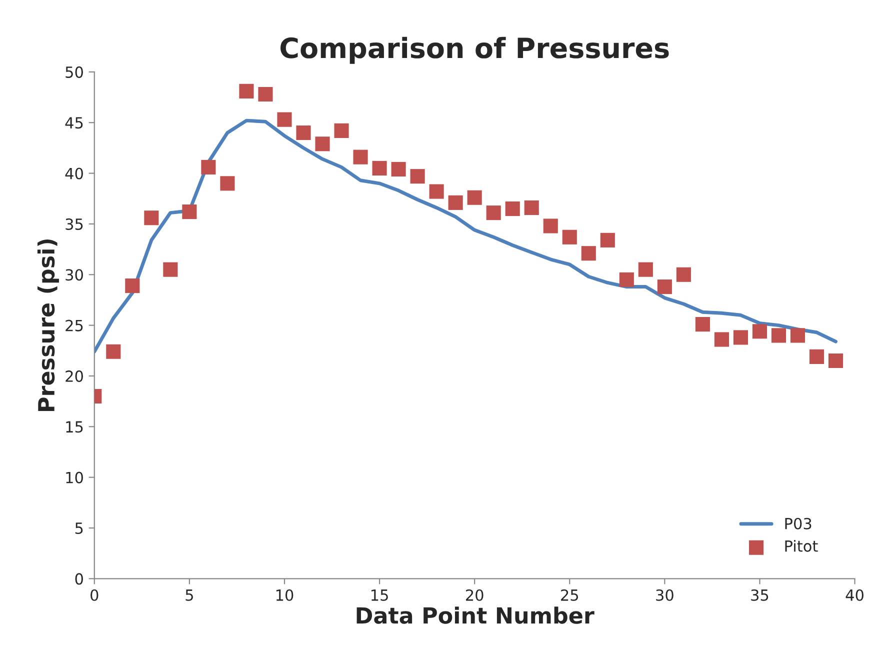 The height and width of the screenshot is (648, 874). Describe the element at coordinates (855, 595) in the screenshot. I see `x-tick-label: 40` at that location.